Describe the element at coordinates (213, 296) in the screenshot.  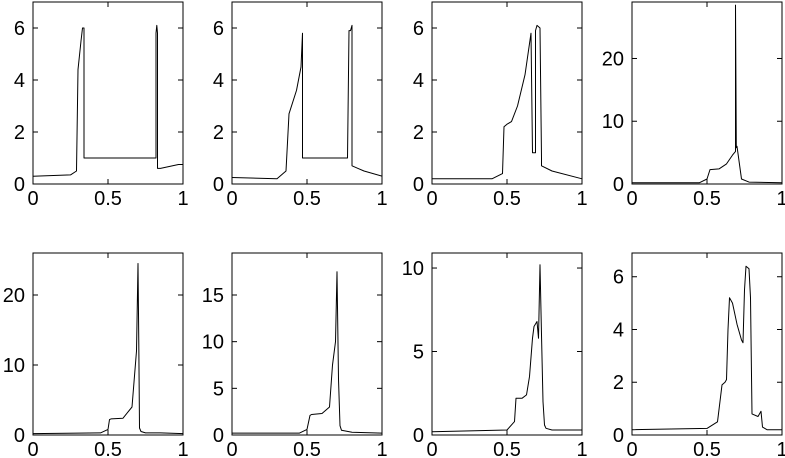
I see `y-tick-label: 15` at that location.